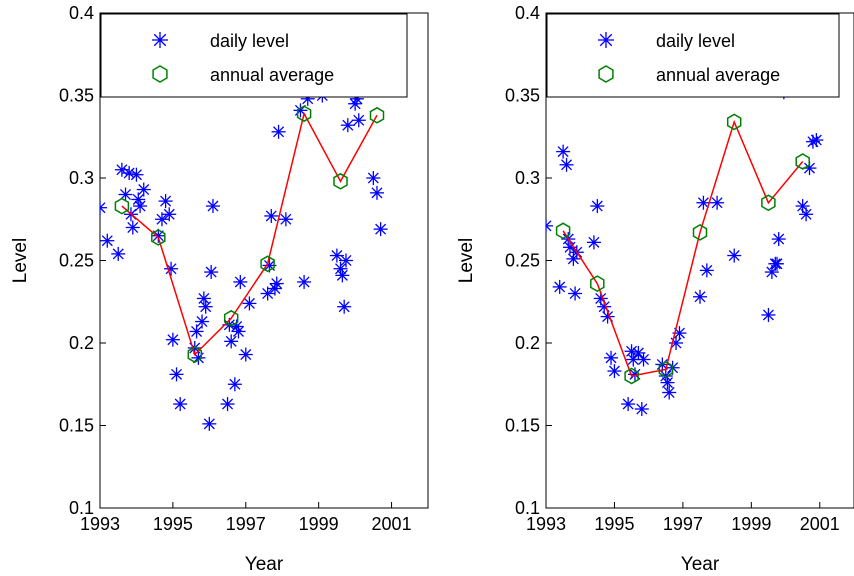 This screenshot has height=576, width=854. I want to click on legend-box, so click(254, 55).